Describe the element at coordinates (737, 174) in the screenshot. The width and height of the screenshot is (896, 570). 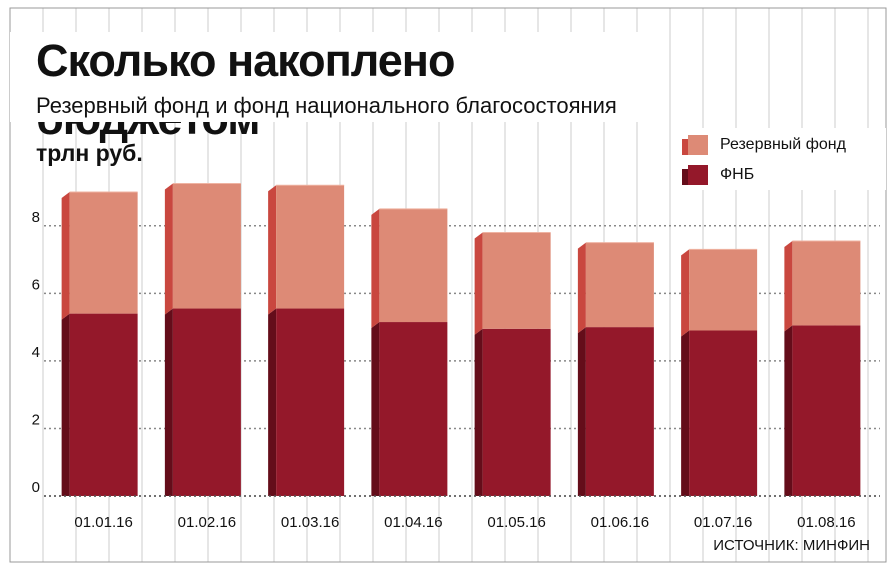
I see `legend-label-nwf: ФНБ` at that location.